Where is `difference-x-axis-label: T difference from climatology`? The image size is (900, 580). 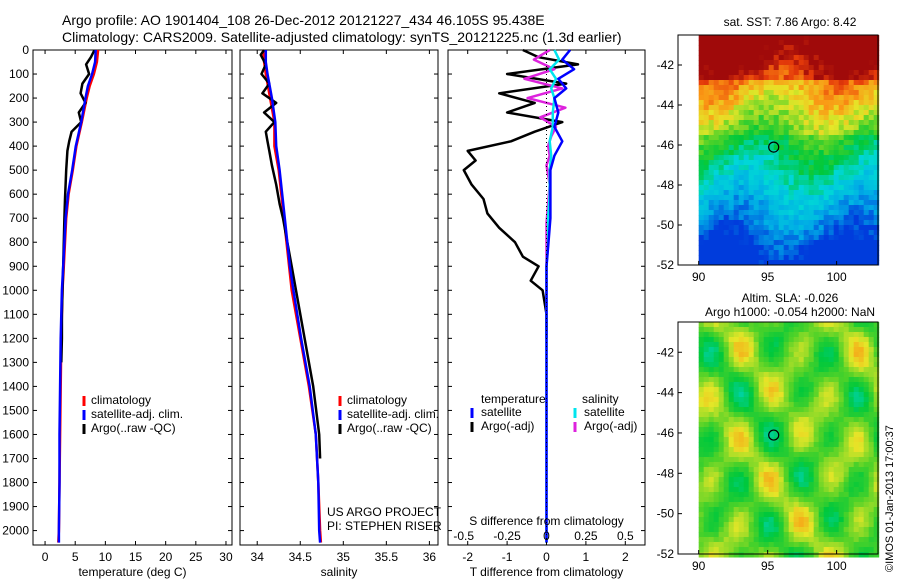 difference-x-axis-label: T difference from climatology is located at coordinates (547, 572).